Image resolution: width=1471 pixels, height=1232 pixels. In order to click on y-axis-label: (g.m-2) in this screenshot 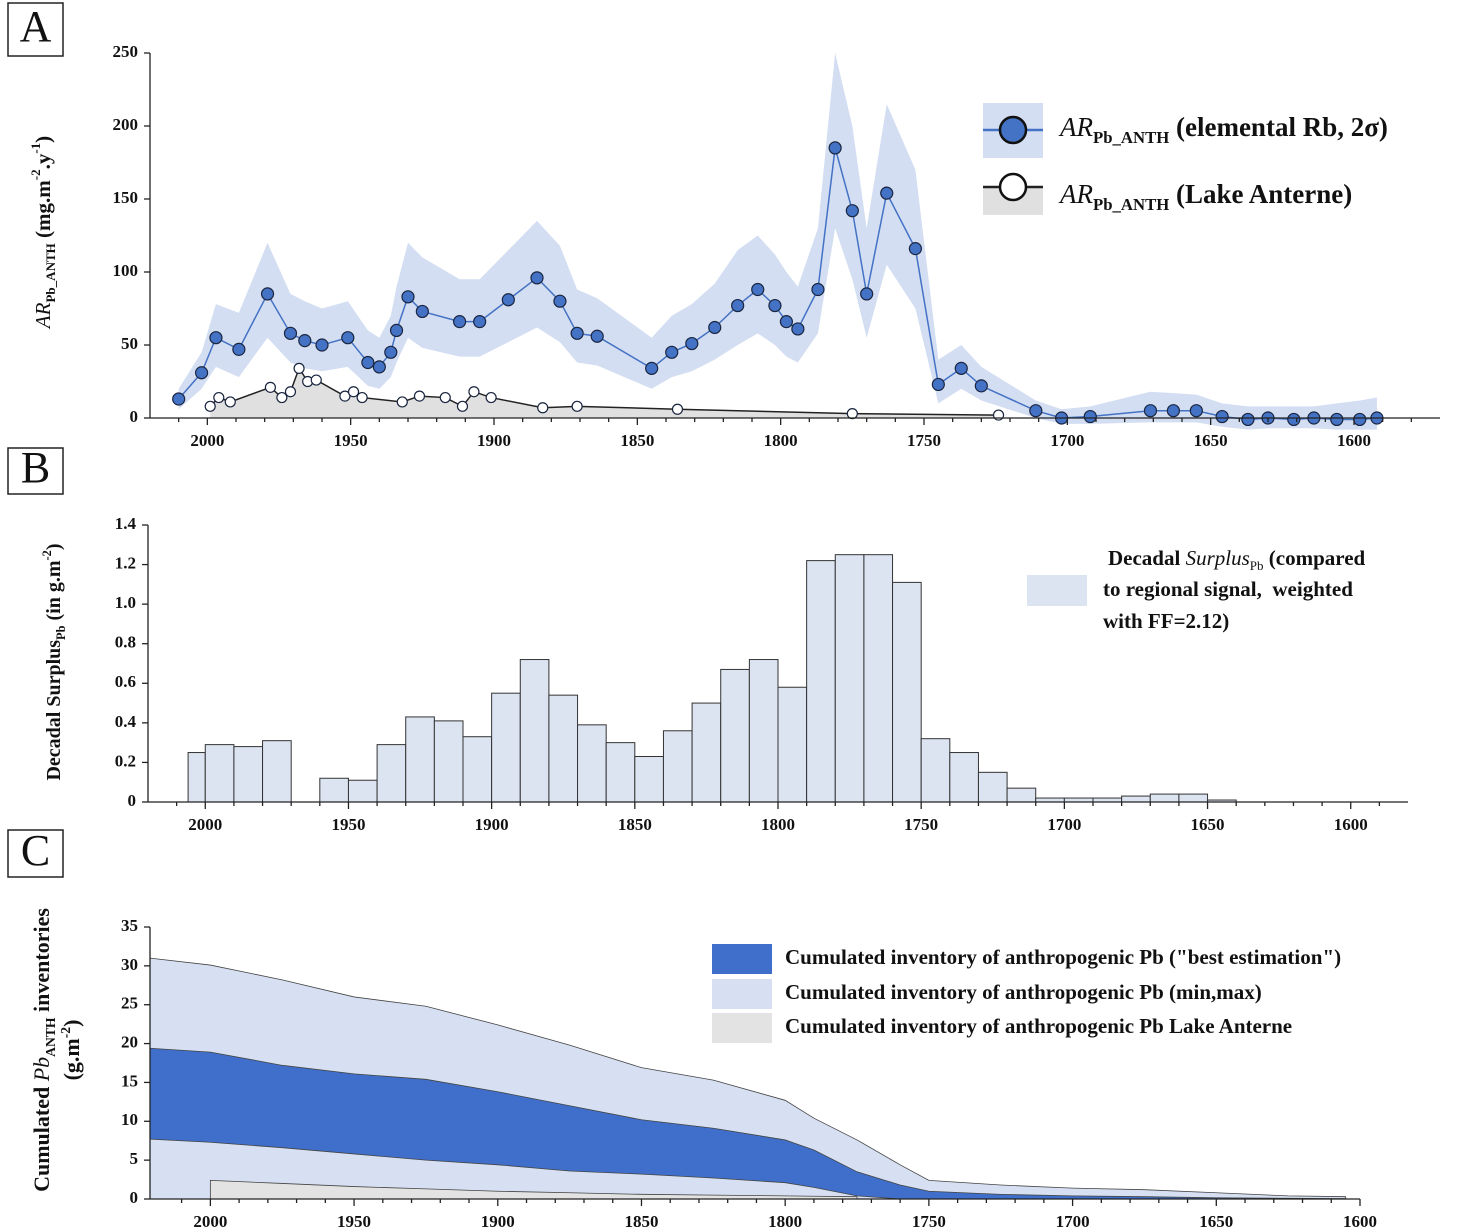, I will do `click(71, 1050)`.